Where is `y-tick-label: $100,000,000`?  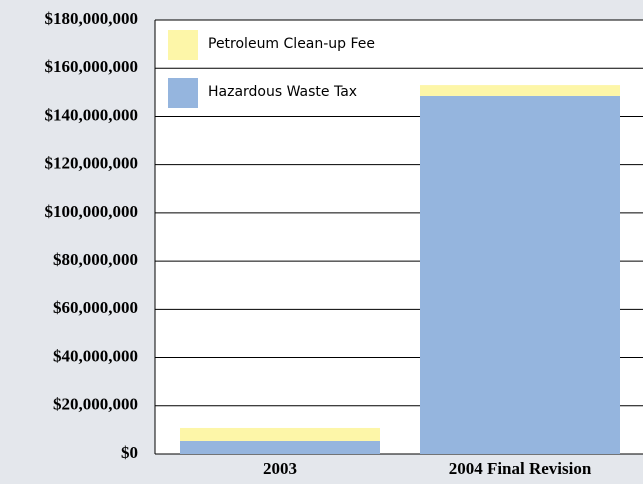
y-tick-label: $100,000,000 is located at coordinates (92, 211).